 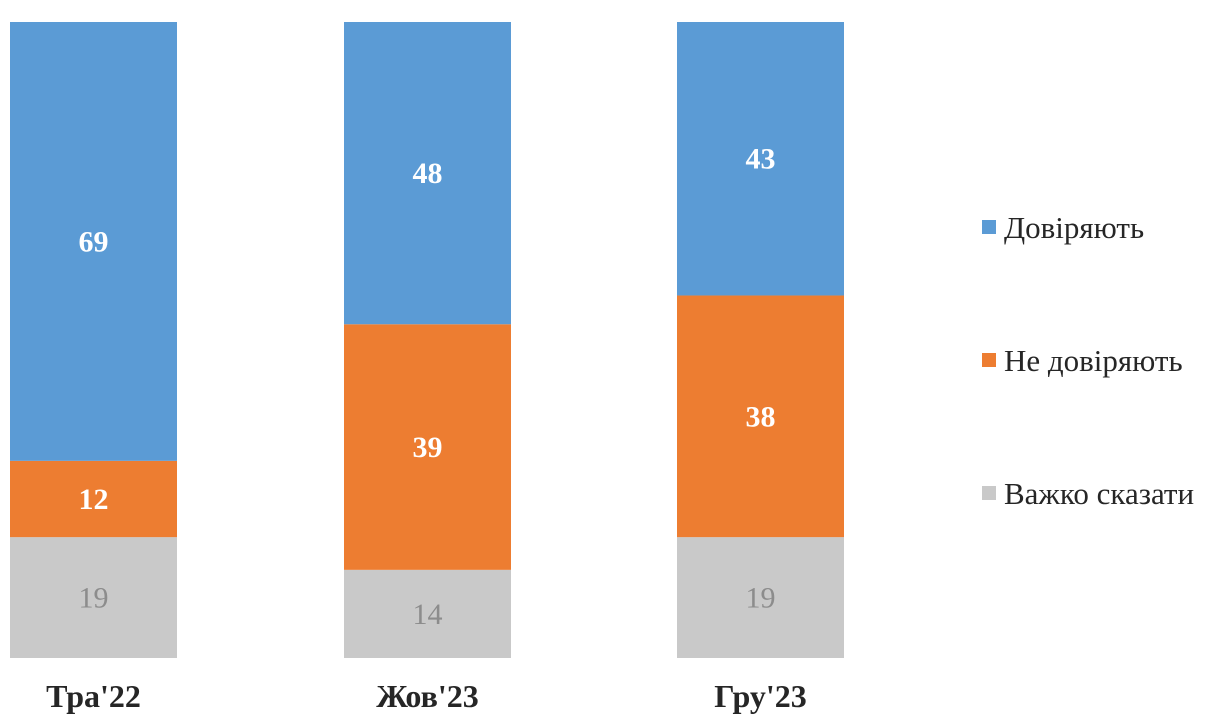 I want to click on category-label-2: Жов'23, so click(x=427, y=696).